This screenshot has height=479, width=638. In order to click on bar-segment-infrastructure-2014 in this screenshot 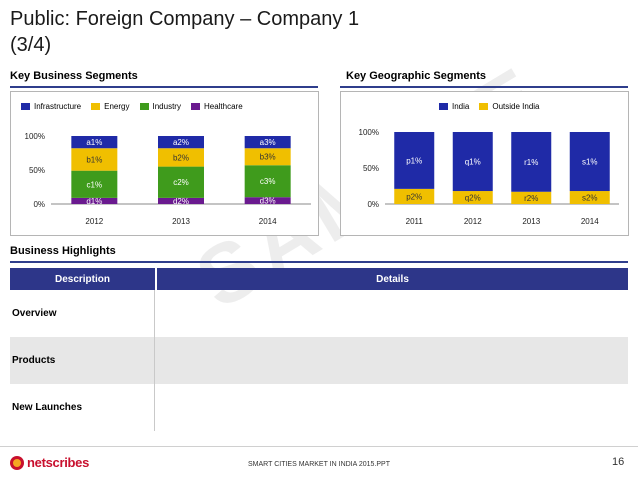, I will do `click(267, 142)`.